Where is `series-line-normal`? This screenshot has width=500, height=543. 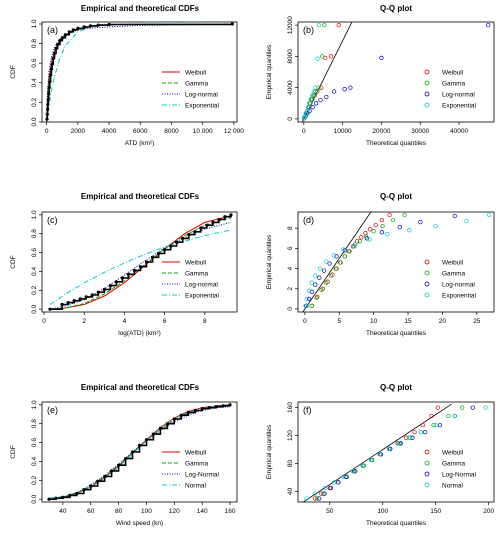
series-line-normal is located at coordinates (139, 451).